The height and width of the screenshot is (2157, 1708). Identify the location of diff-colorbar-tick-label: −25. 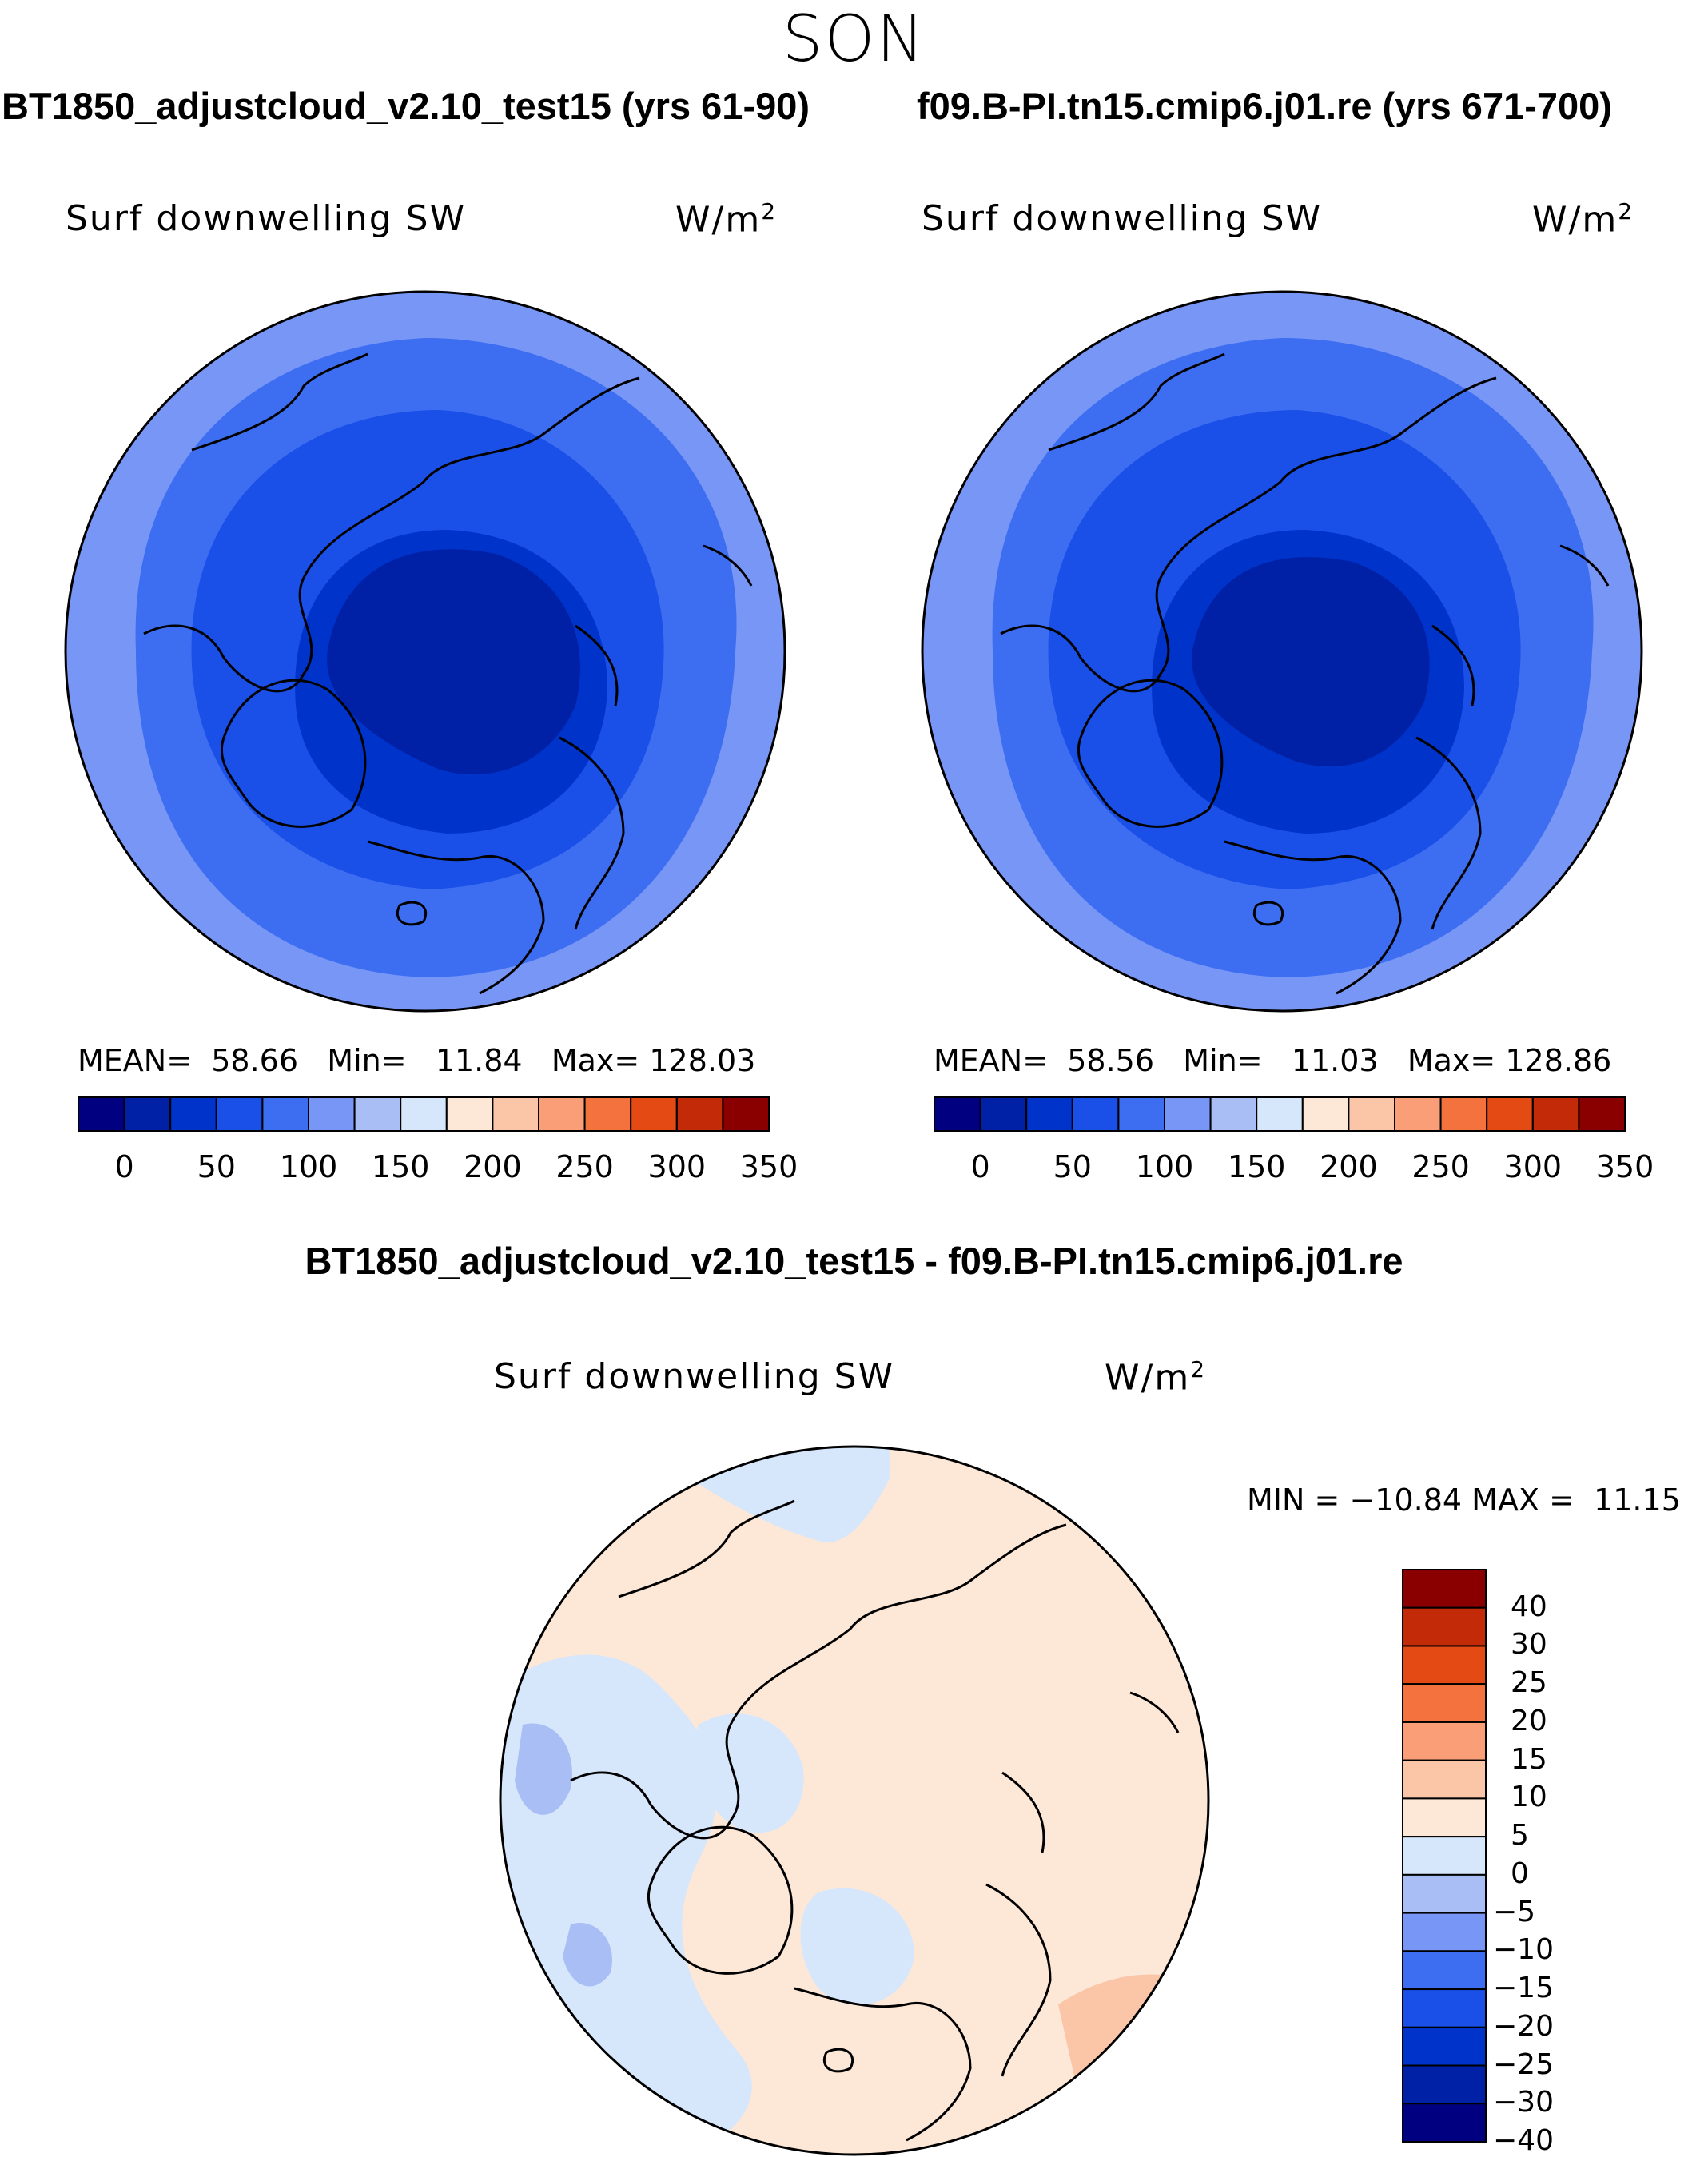
(1523, 2064).